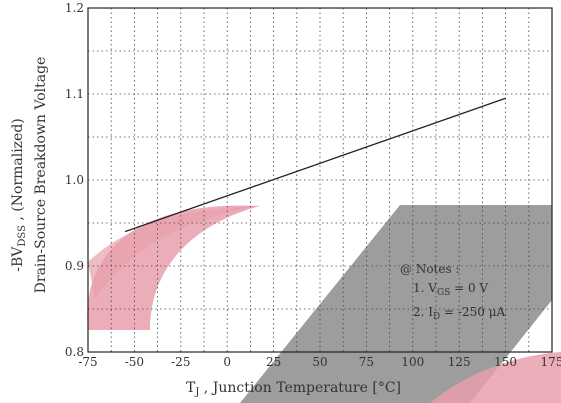 The height and width of the screenshot is (403, 561). Describe the element at coordinates (74, 8) in the screenshot. I see `y-tick-label: 1.2` at that location.